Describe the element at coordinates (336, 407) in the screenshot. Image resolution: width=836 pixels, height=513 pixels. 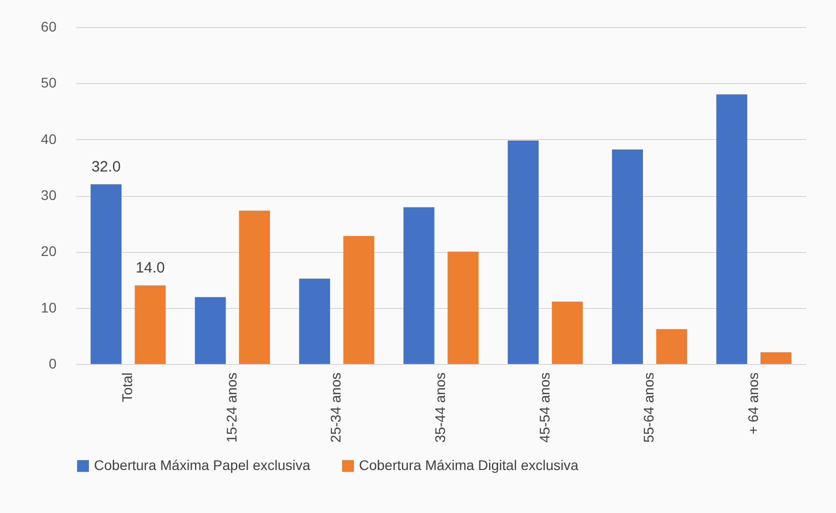
I see `x-tick-label: 25-34 anos` at that location.